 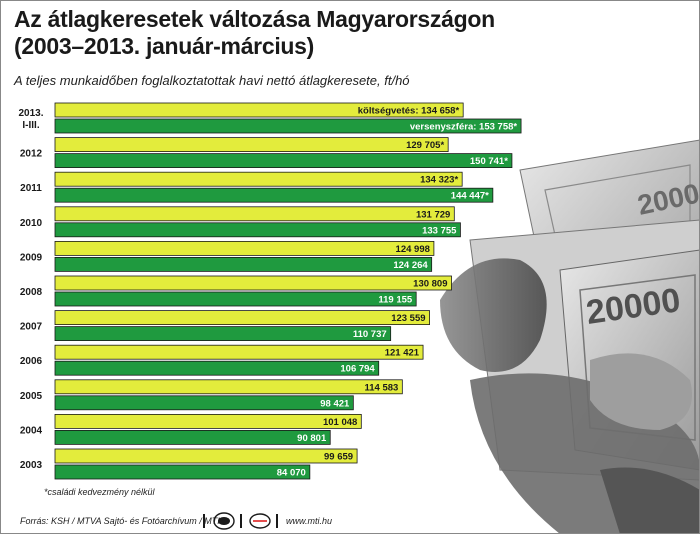 What do you see at coordinates (357, 369) in the screenshot?
I see `bar-value-label: 106 794` at bounding box center [357, 369].